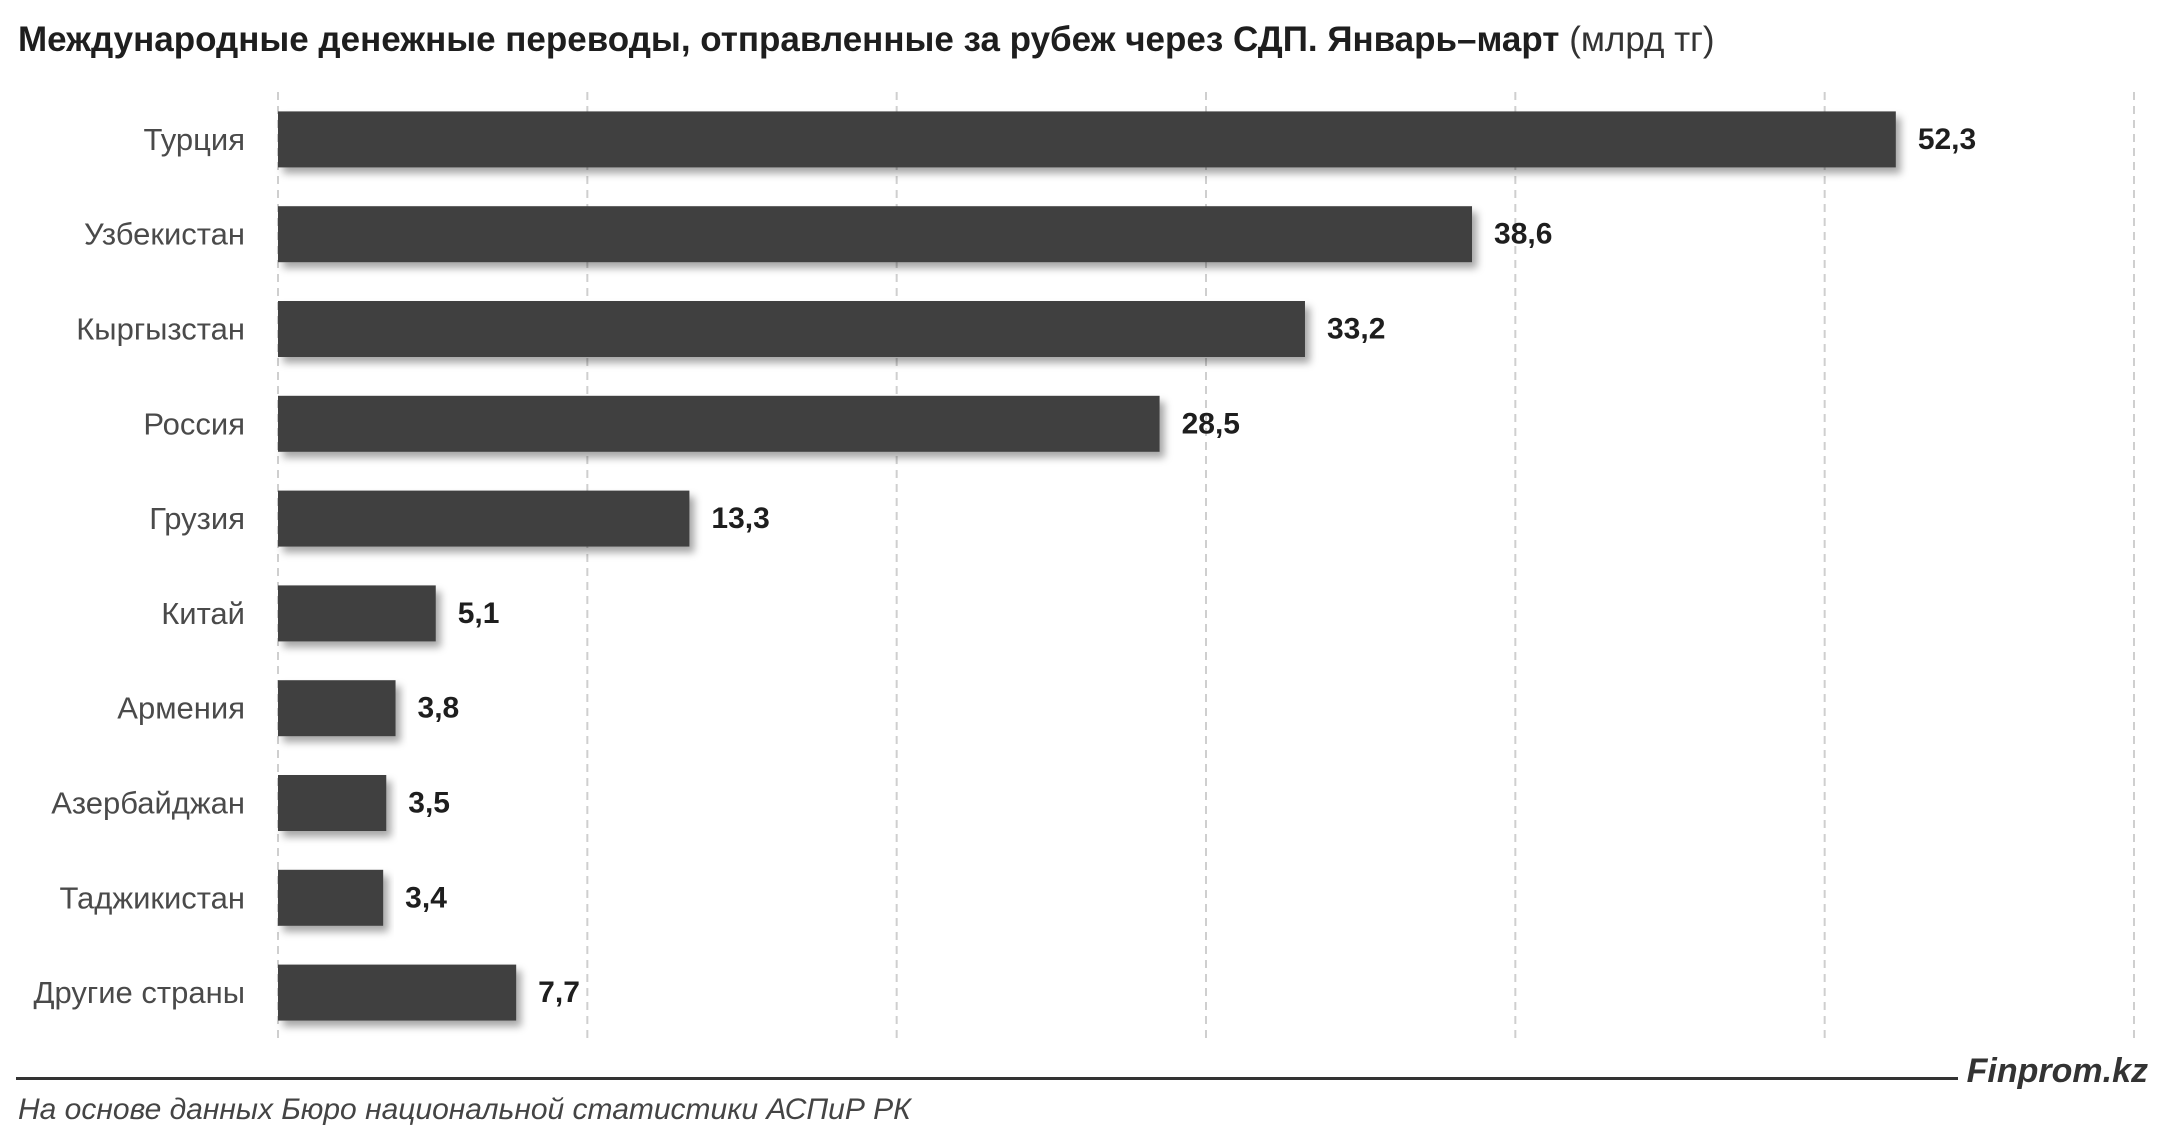 The width and height of the screenshot is (2160, 1144). I want to click on category-label: Армения, so click(181, 708).